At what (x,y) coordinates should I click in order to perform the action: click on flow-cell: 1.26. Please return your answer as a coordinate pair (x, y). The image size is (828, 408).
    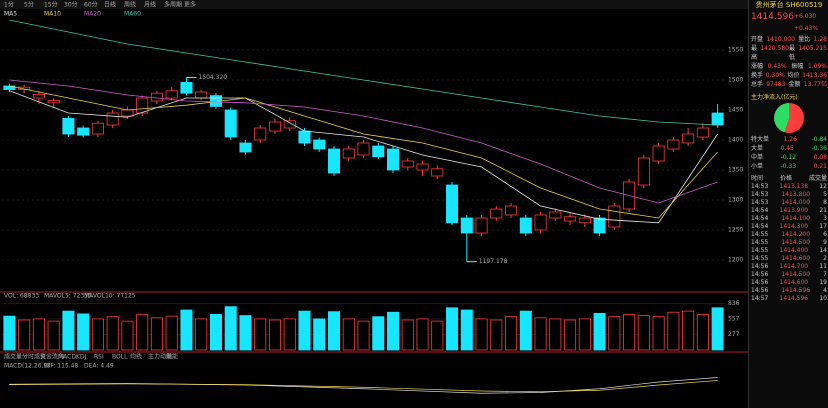
    Looking at the image, I should click on (790, 139).